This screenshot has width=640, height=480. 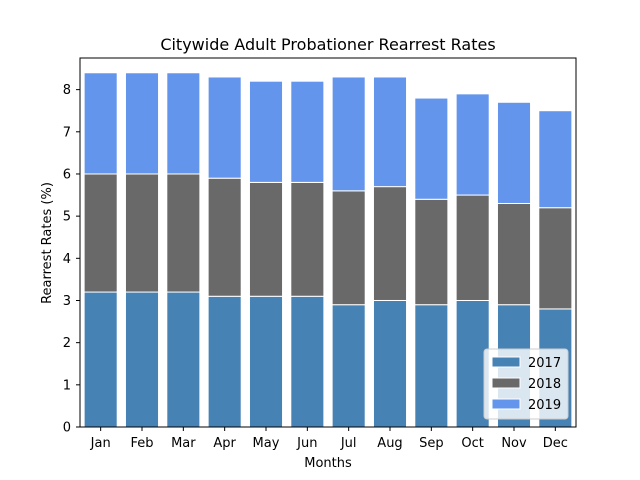 I want to click on bar-2017-mar, so click(x=183, y=359).